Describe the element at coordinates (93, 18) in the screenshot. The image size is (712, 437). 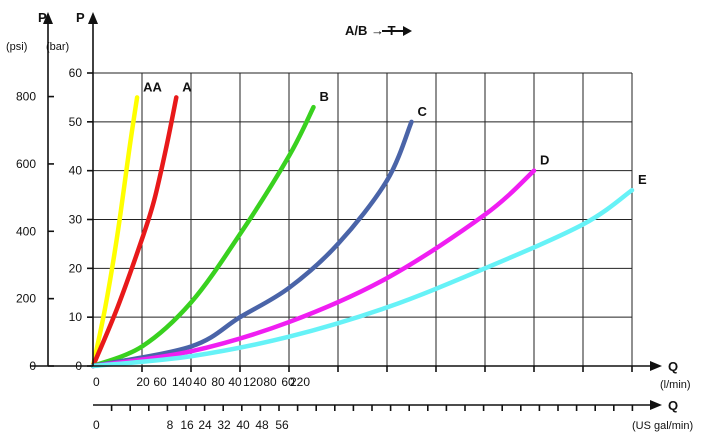
I see `bar-axis-arrow` at that location.